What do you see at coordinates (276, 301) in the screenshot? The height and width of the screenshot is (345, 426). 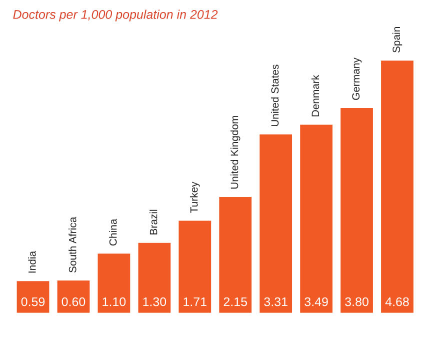 I see `data-label: 3.31` at bounding box center [276, 301].